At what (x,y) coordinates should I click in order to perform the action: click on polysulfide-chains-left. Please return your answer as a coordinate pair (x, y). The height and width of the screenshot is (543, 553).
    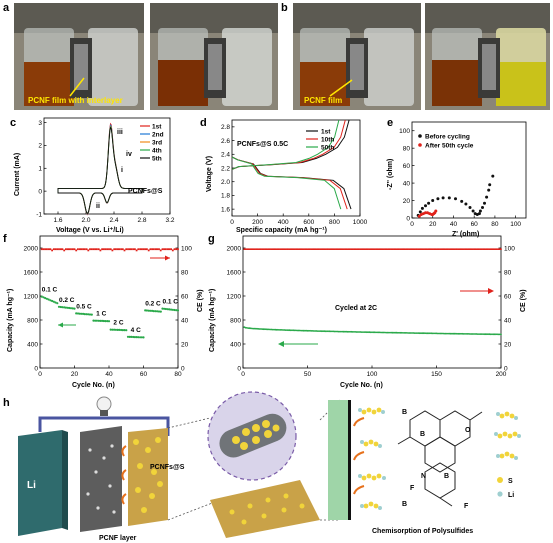
    Looking at the image, I should click on (372, 458).